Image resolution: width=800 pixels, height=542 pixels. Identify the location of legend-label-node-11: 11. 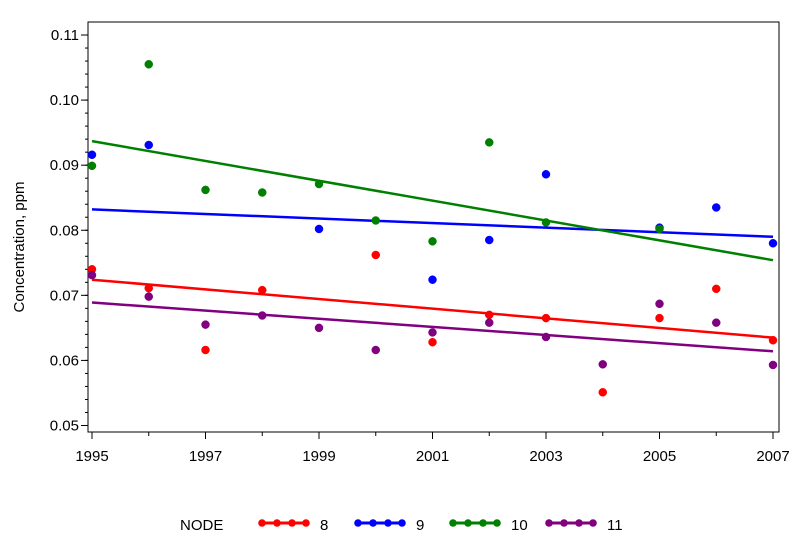
(615, 525).